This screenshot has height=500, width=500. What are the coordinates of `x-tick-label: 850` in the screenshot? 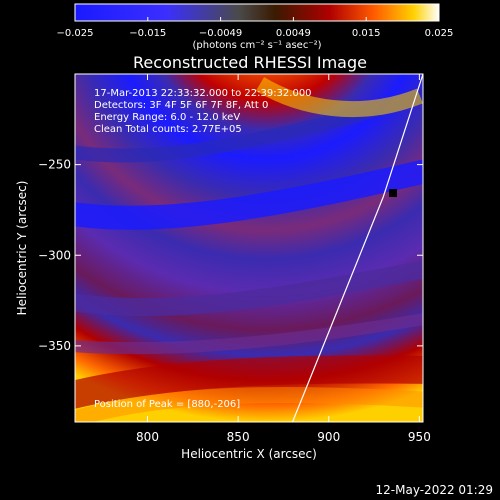 It's located at (238, 437).